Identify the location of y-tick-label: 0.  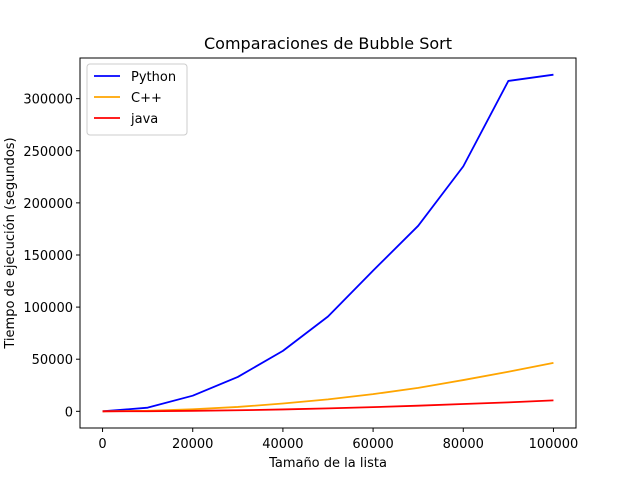
(69, 412).